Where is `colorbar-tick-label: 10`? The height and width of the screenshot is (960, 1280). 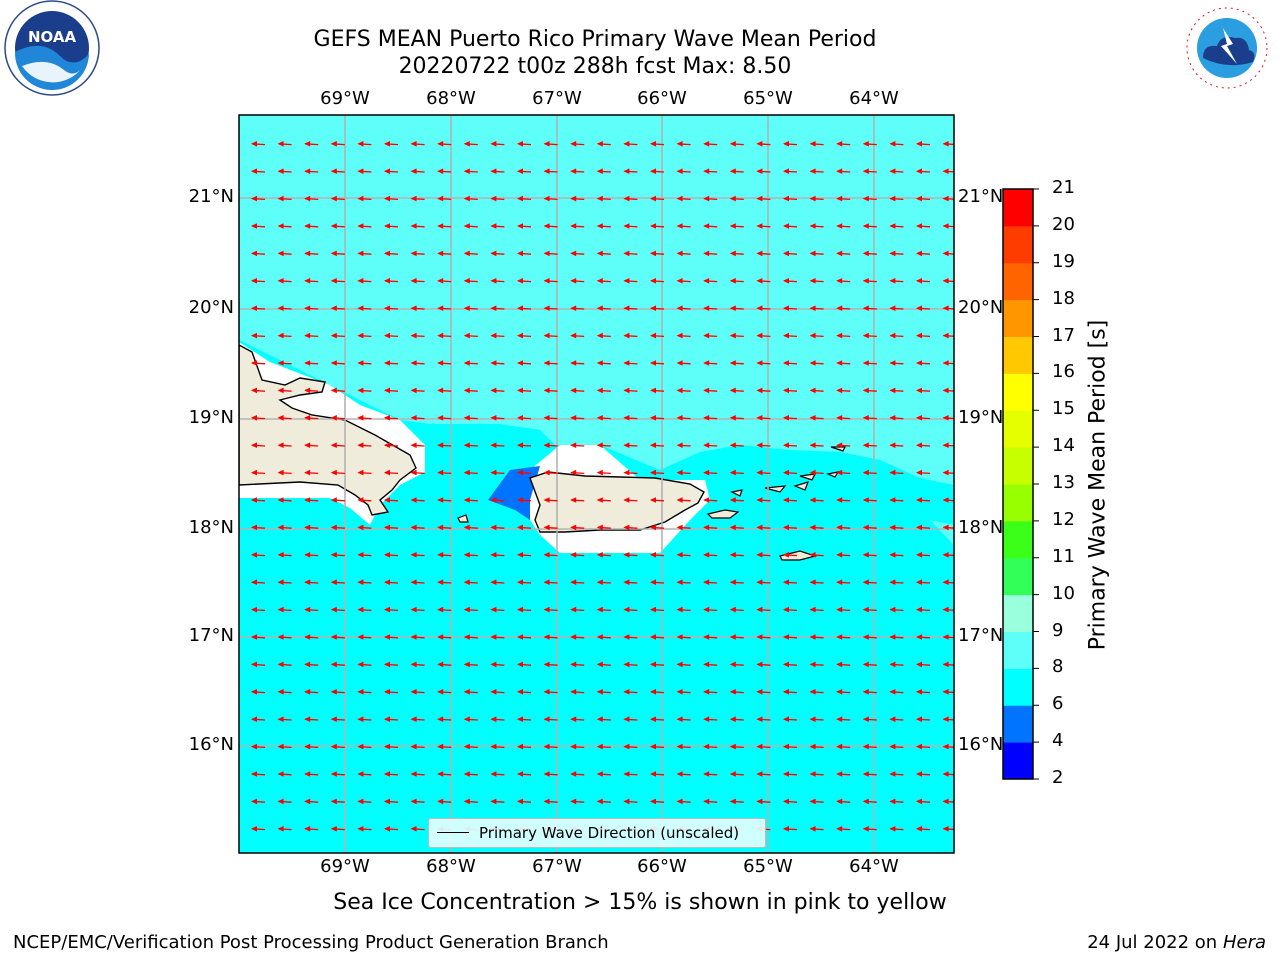
colorbar-tick-label: 10 is located at coordinates (1063, 593).